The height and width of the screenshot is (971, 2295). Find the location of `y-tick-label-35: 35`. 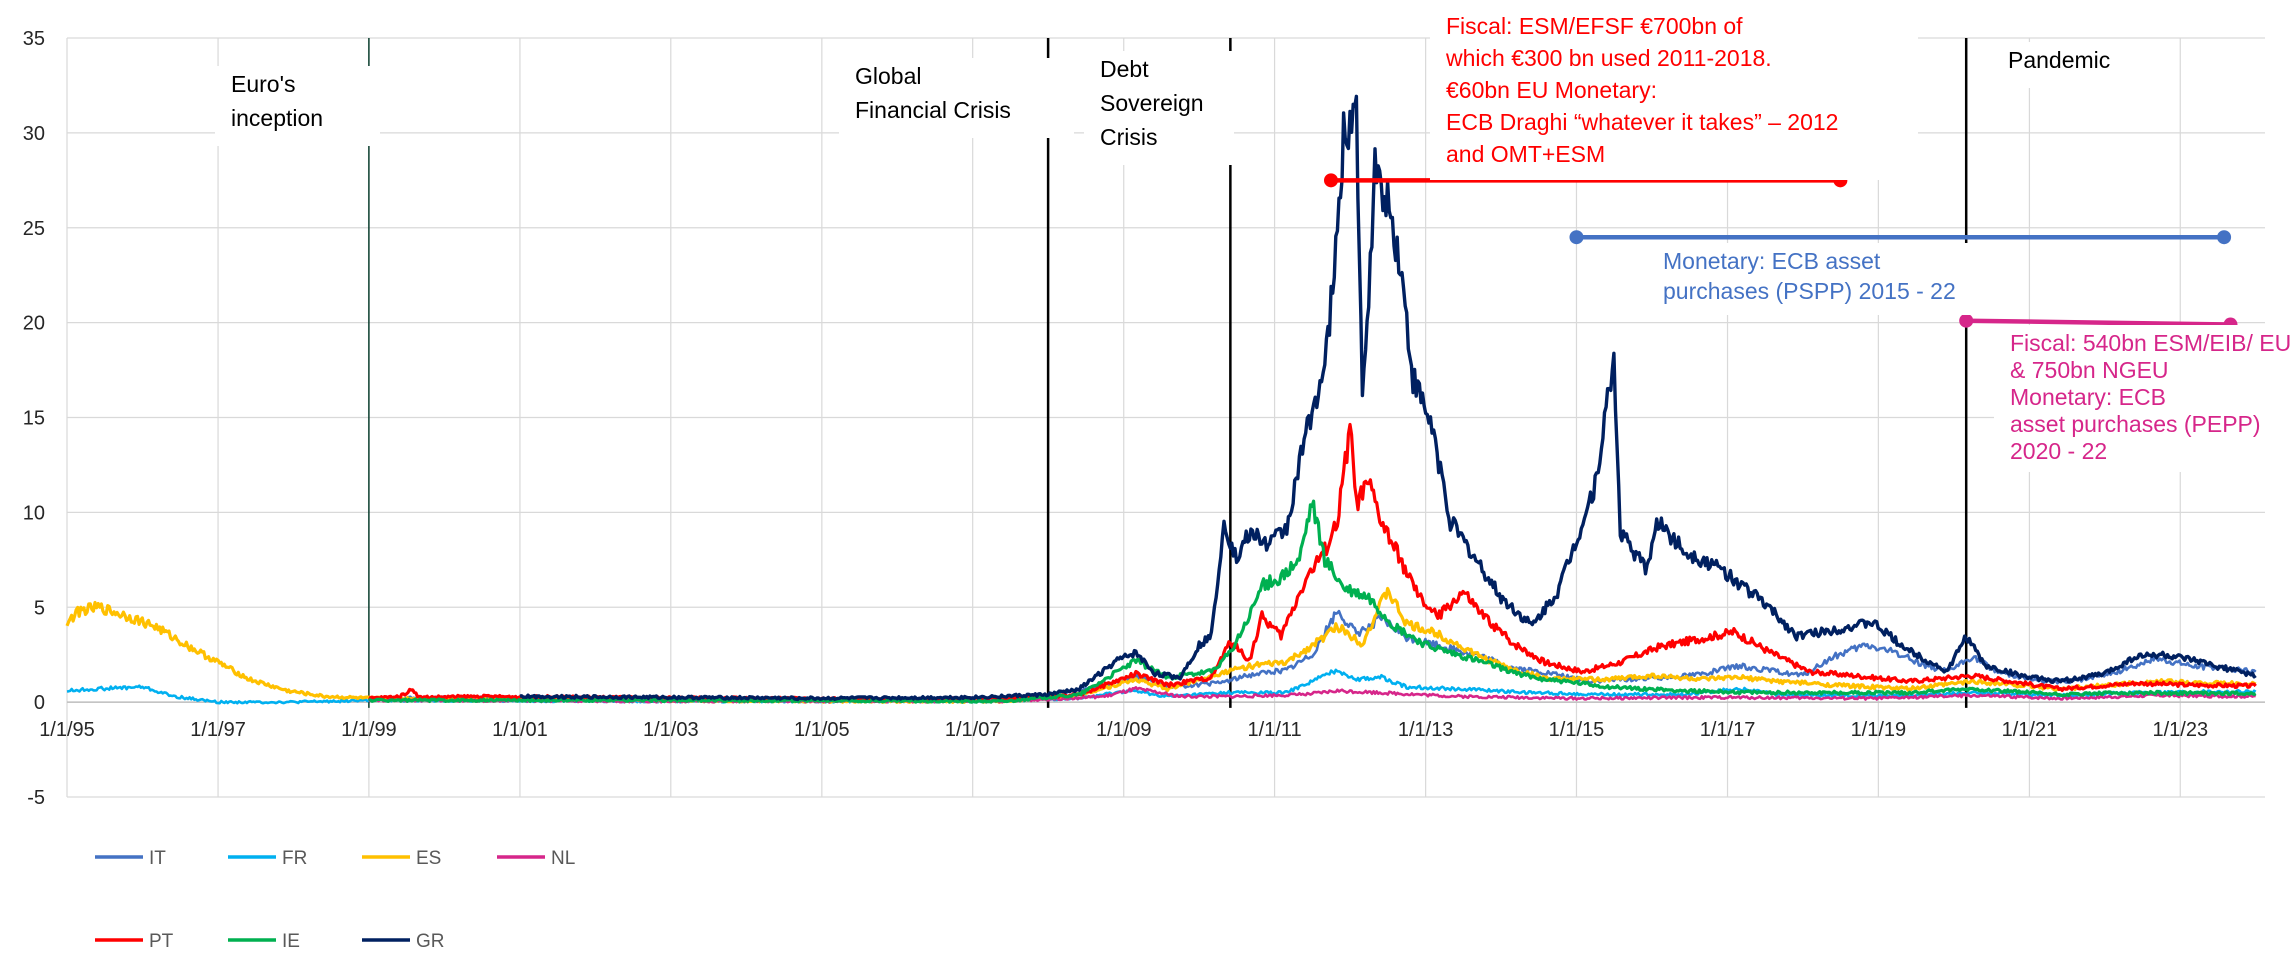

y-tick-label-35: 35 is located at coordinates (34, 39).